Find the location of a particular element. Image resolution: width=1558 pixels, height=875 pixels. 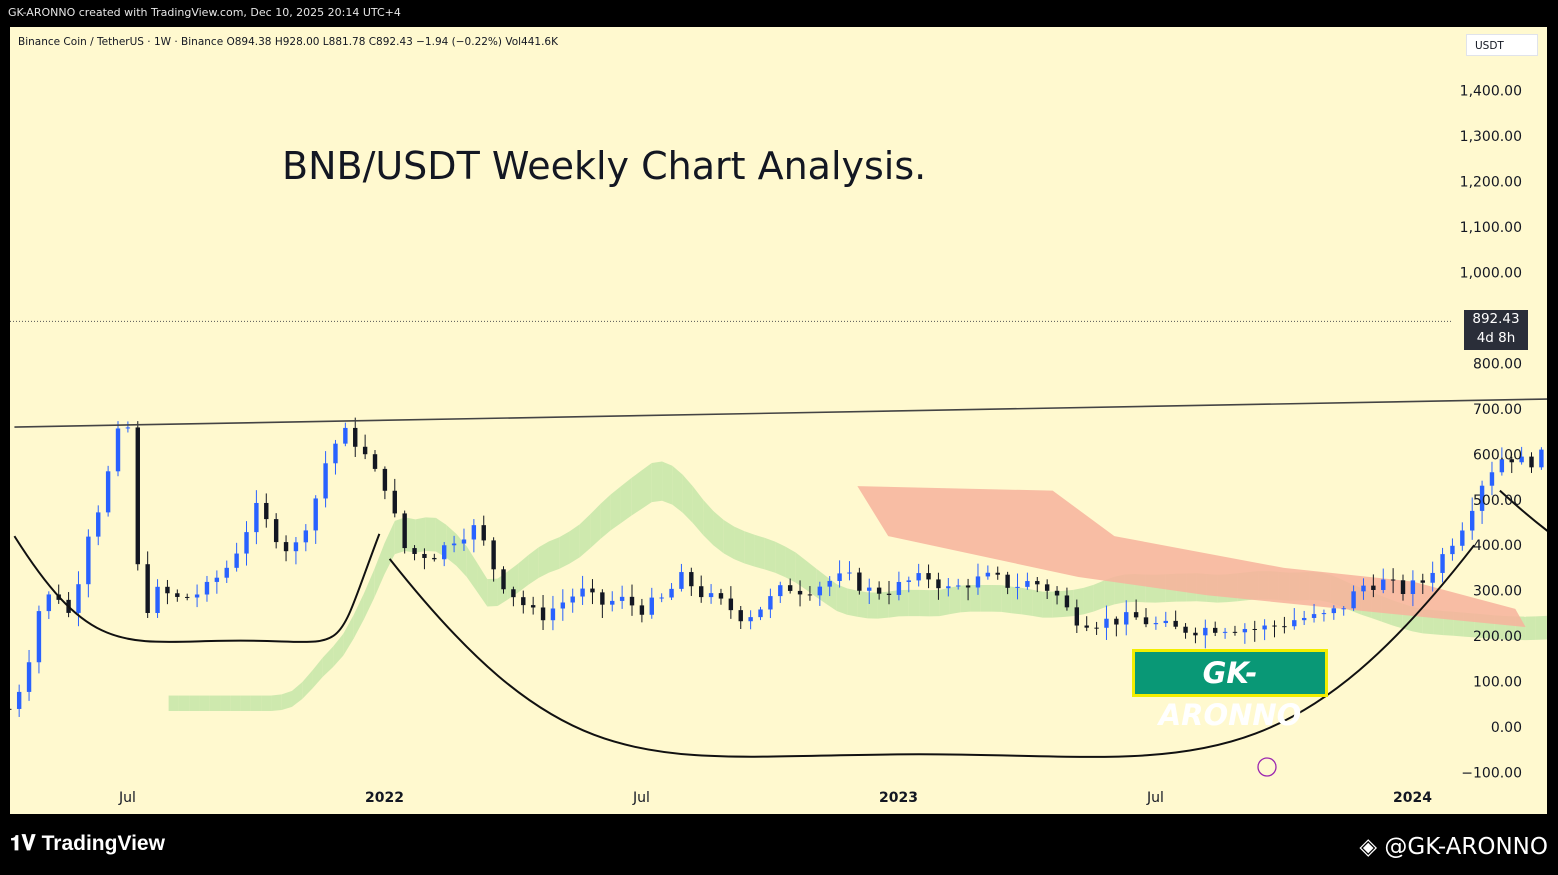

x-tick-label: Jul is located at coordinates (641, 798).